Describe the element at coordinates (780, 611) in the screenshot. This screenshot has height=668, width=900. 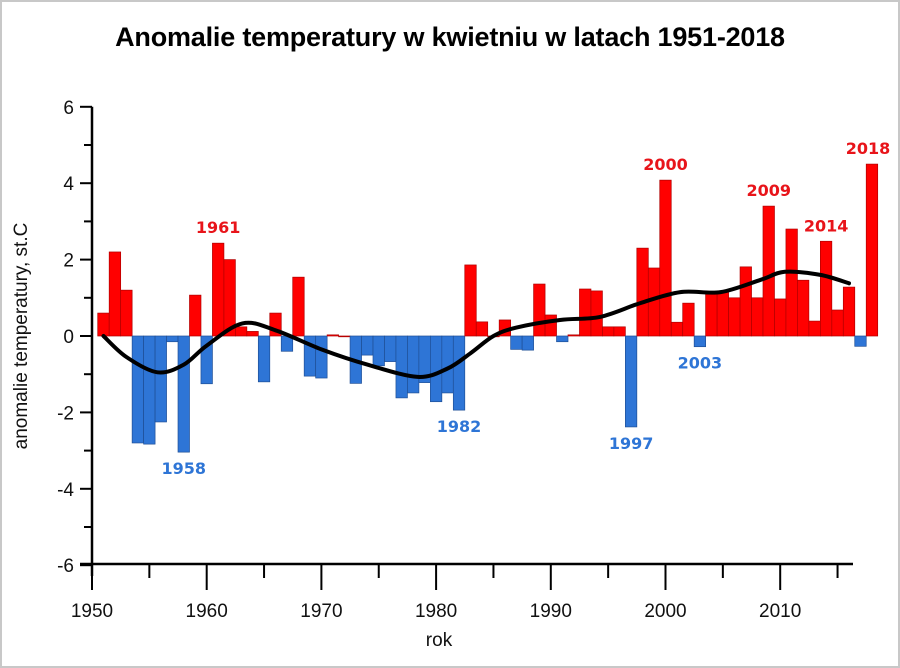
I see `x-tick-label: 2010` at that location.